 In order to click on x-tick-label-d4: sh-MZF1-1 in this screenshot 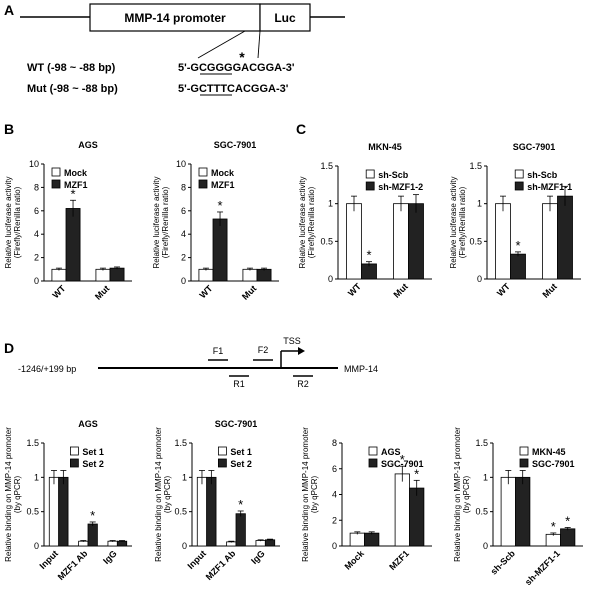, I will do `click(542, 567)`.